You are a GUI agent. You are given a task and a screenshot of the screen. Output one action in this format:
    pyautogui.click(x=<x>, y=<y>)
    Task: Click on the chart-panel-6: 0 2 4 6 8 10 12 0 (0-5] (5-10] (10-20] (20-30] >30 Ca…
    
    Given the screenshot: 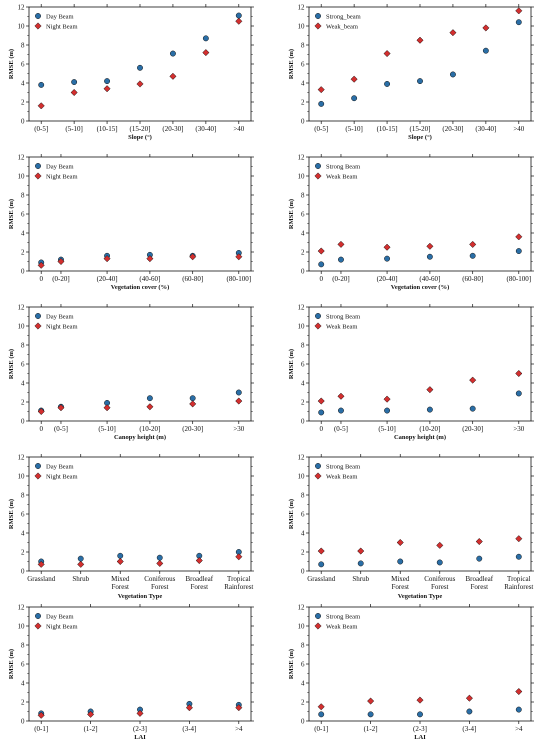 What is the action you would take?
    pyautogui.click(x=411, y=372)
    